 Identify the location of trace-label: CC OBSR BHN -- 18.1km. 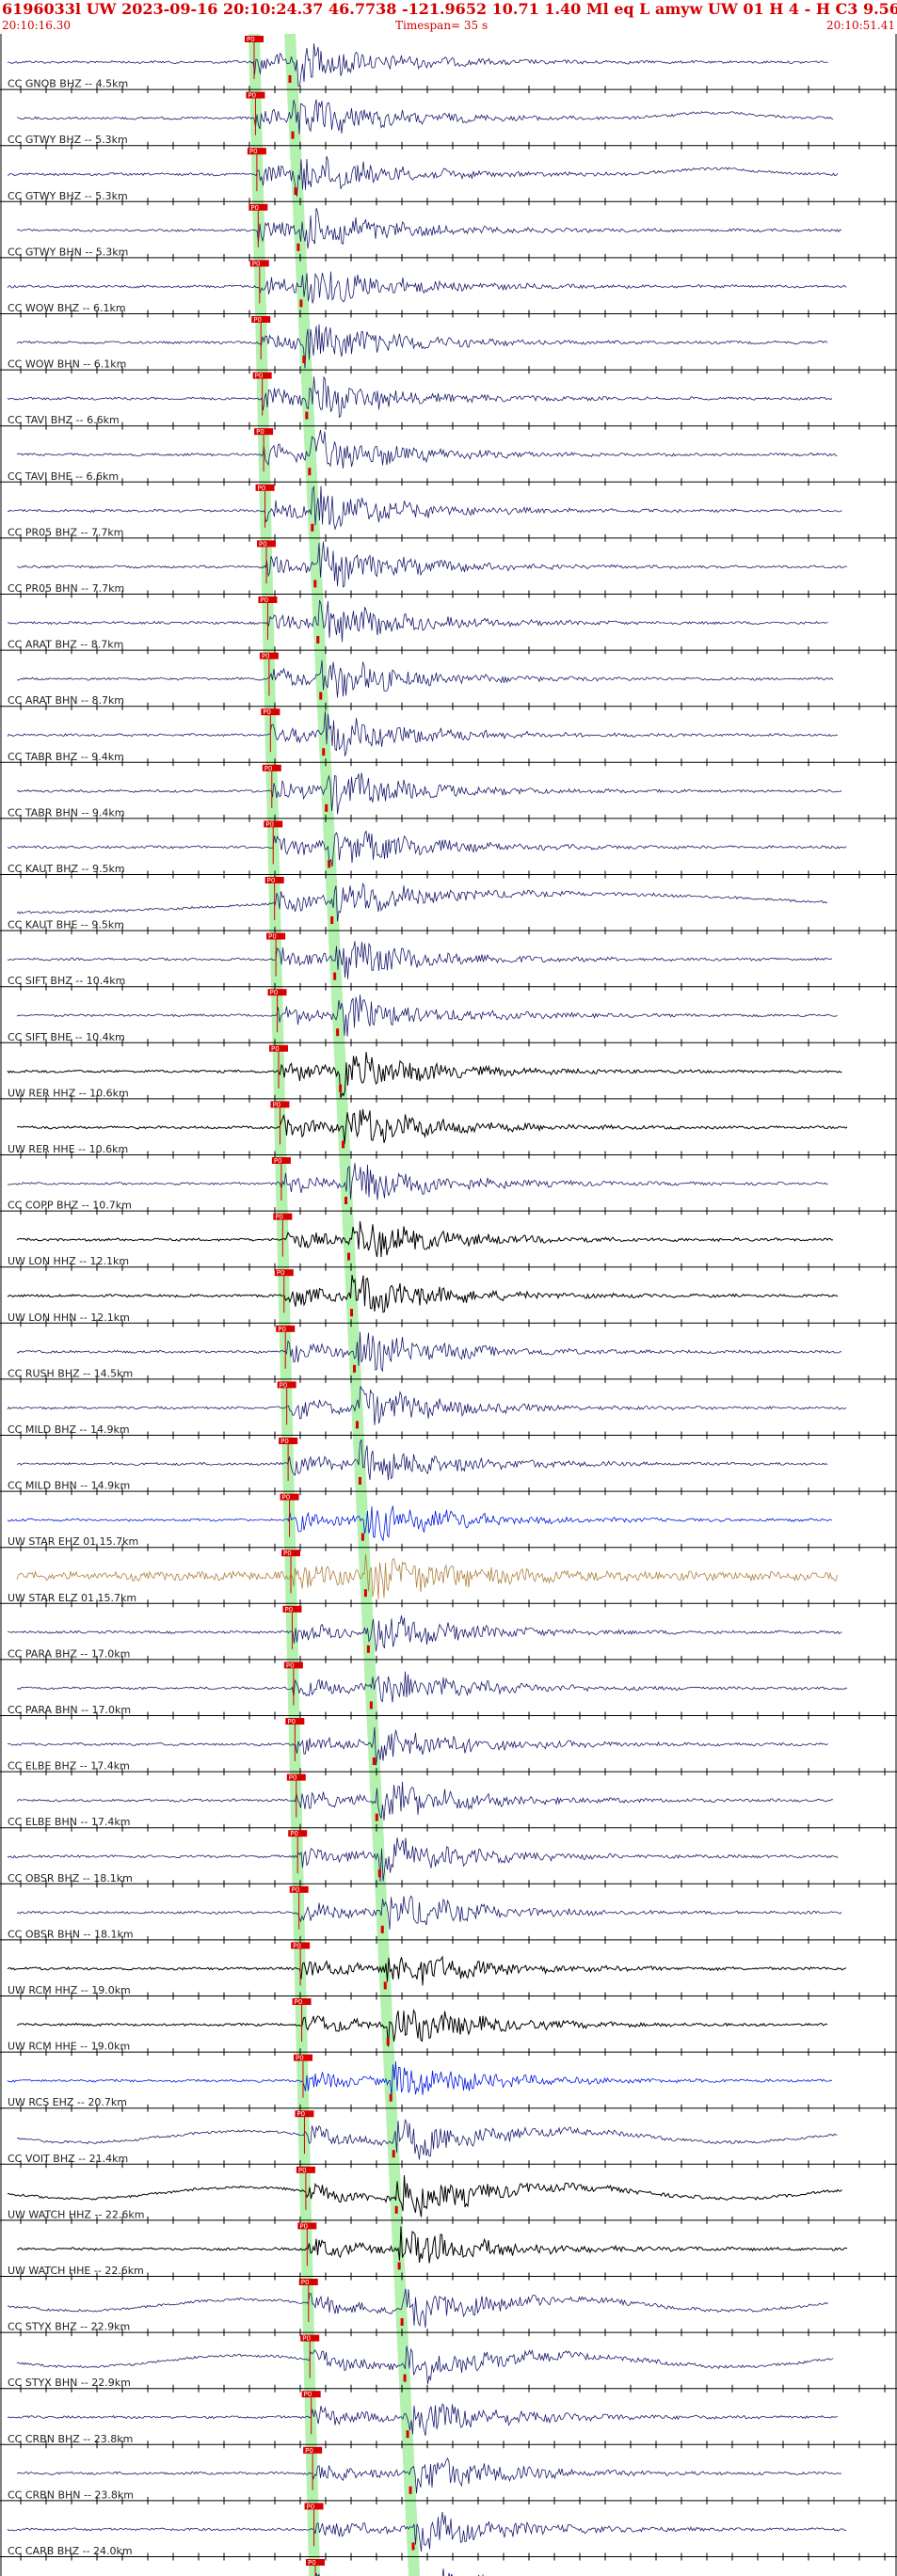
(71, 1934).